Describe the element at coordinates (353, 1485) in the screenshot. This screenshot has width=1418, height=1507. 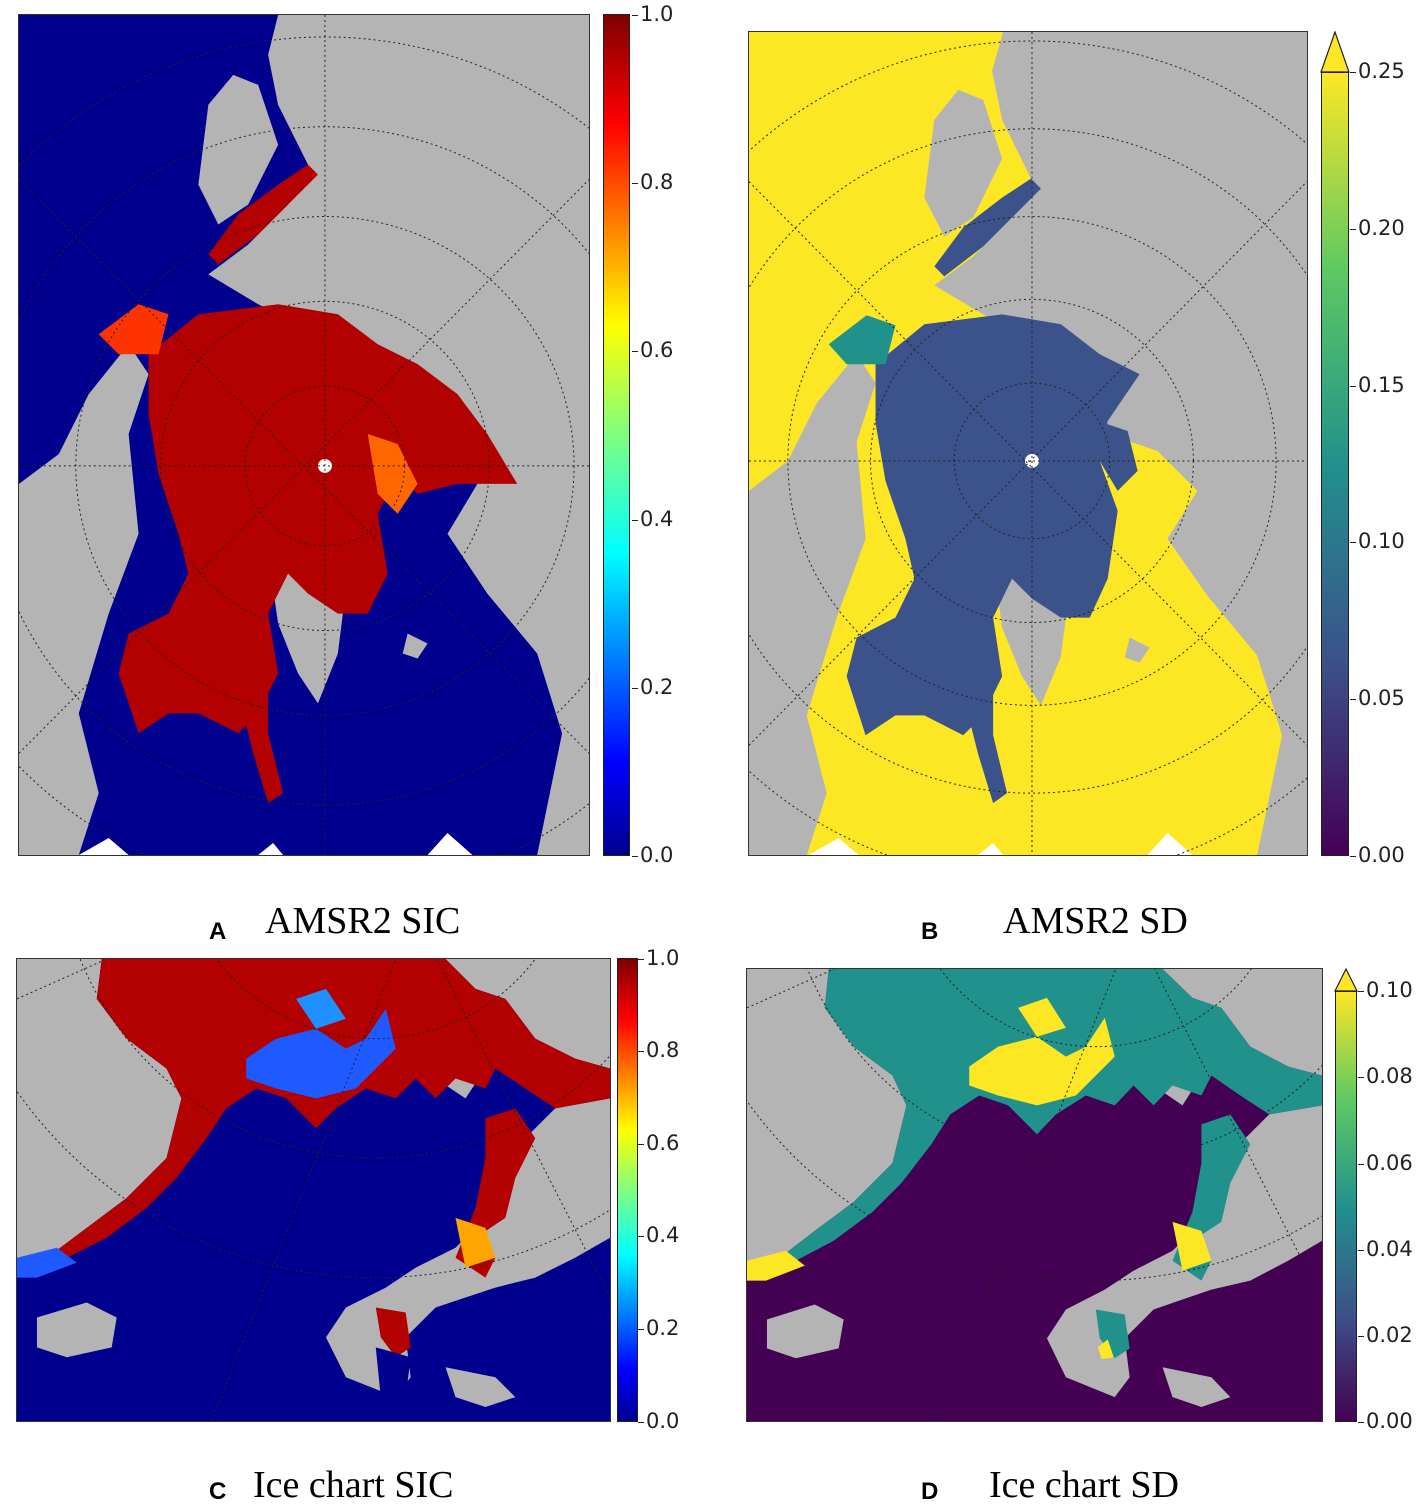
I see `caption-c-title: Ice chart SIC` at that location.